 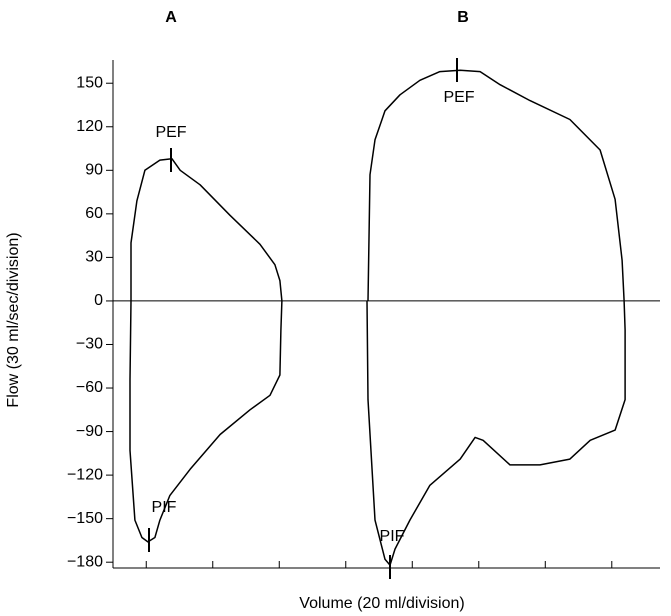 What do you see at coordinates (171, 17) in the screenshot?
I see `panel-label: A` at bounding box center [171, 17].